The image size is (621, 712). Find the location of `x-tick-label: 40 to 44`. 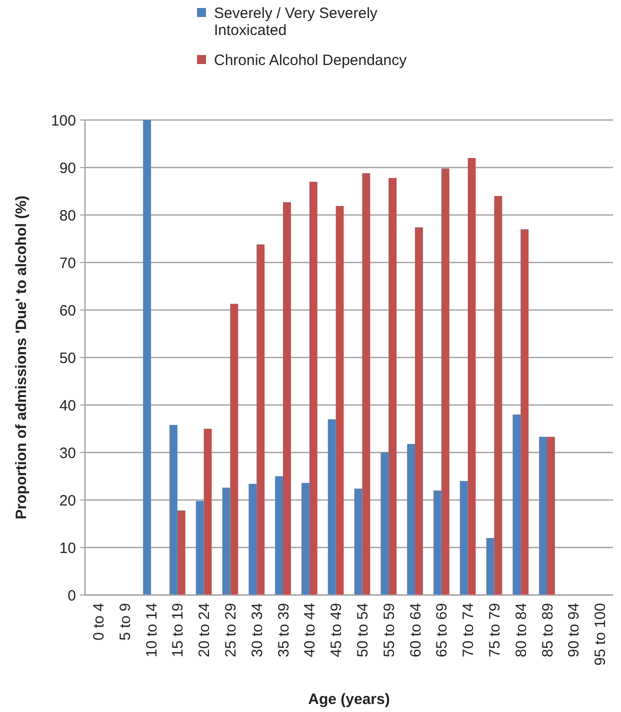

x-tick-label: 40 to 44 is located at coordinates (310, 630).